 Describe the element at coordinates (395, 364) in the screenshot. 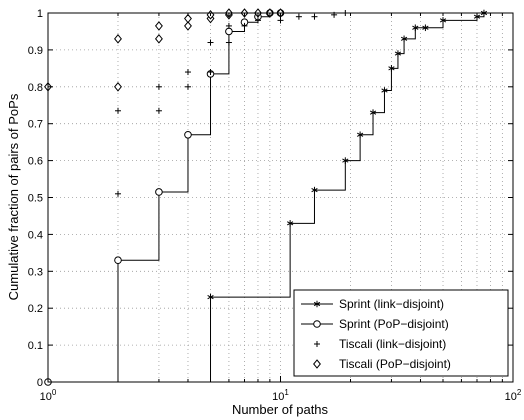

I see `legend-label: Tiscali (PoP−disjoint)` at that location.